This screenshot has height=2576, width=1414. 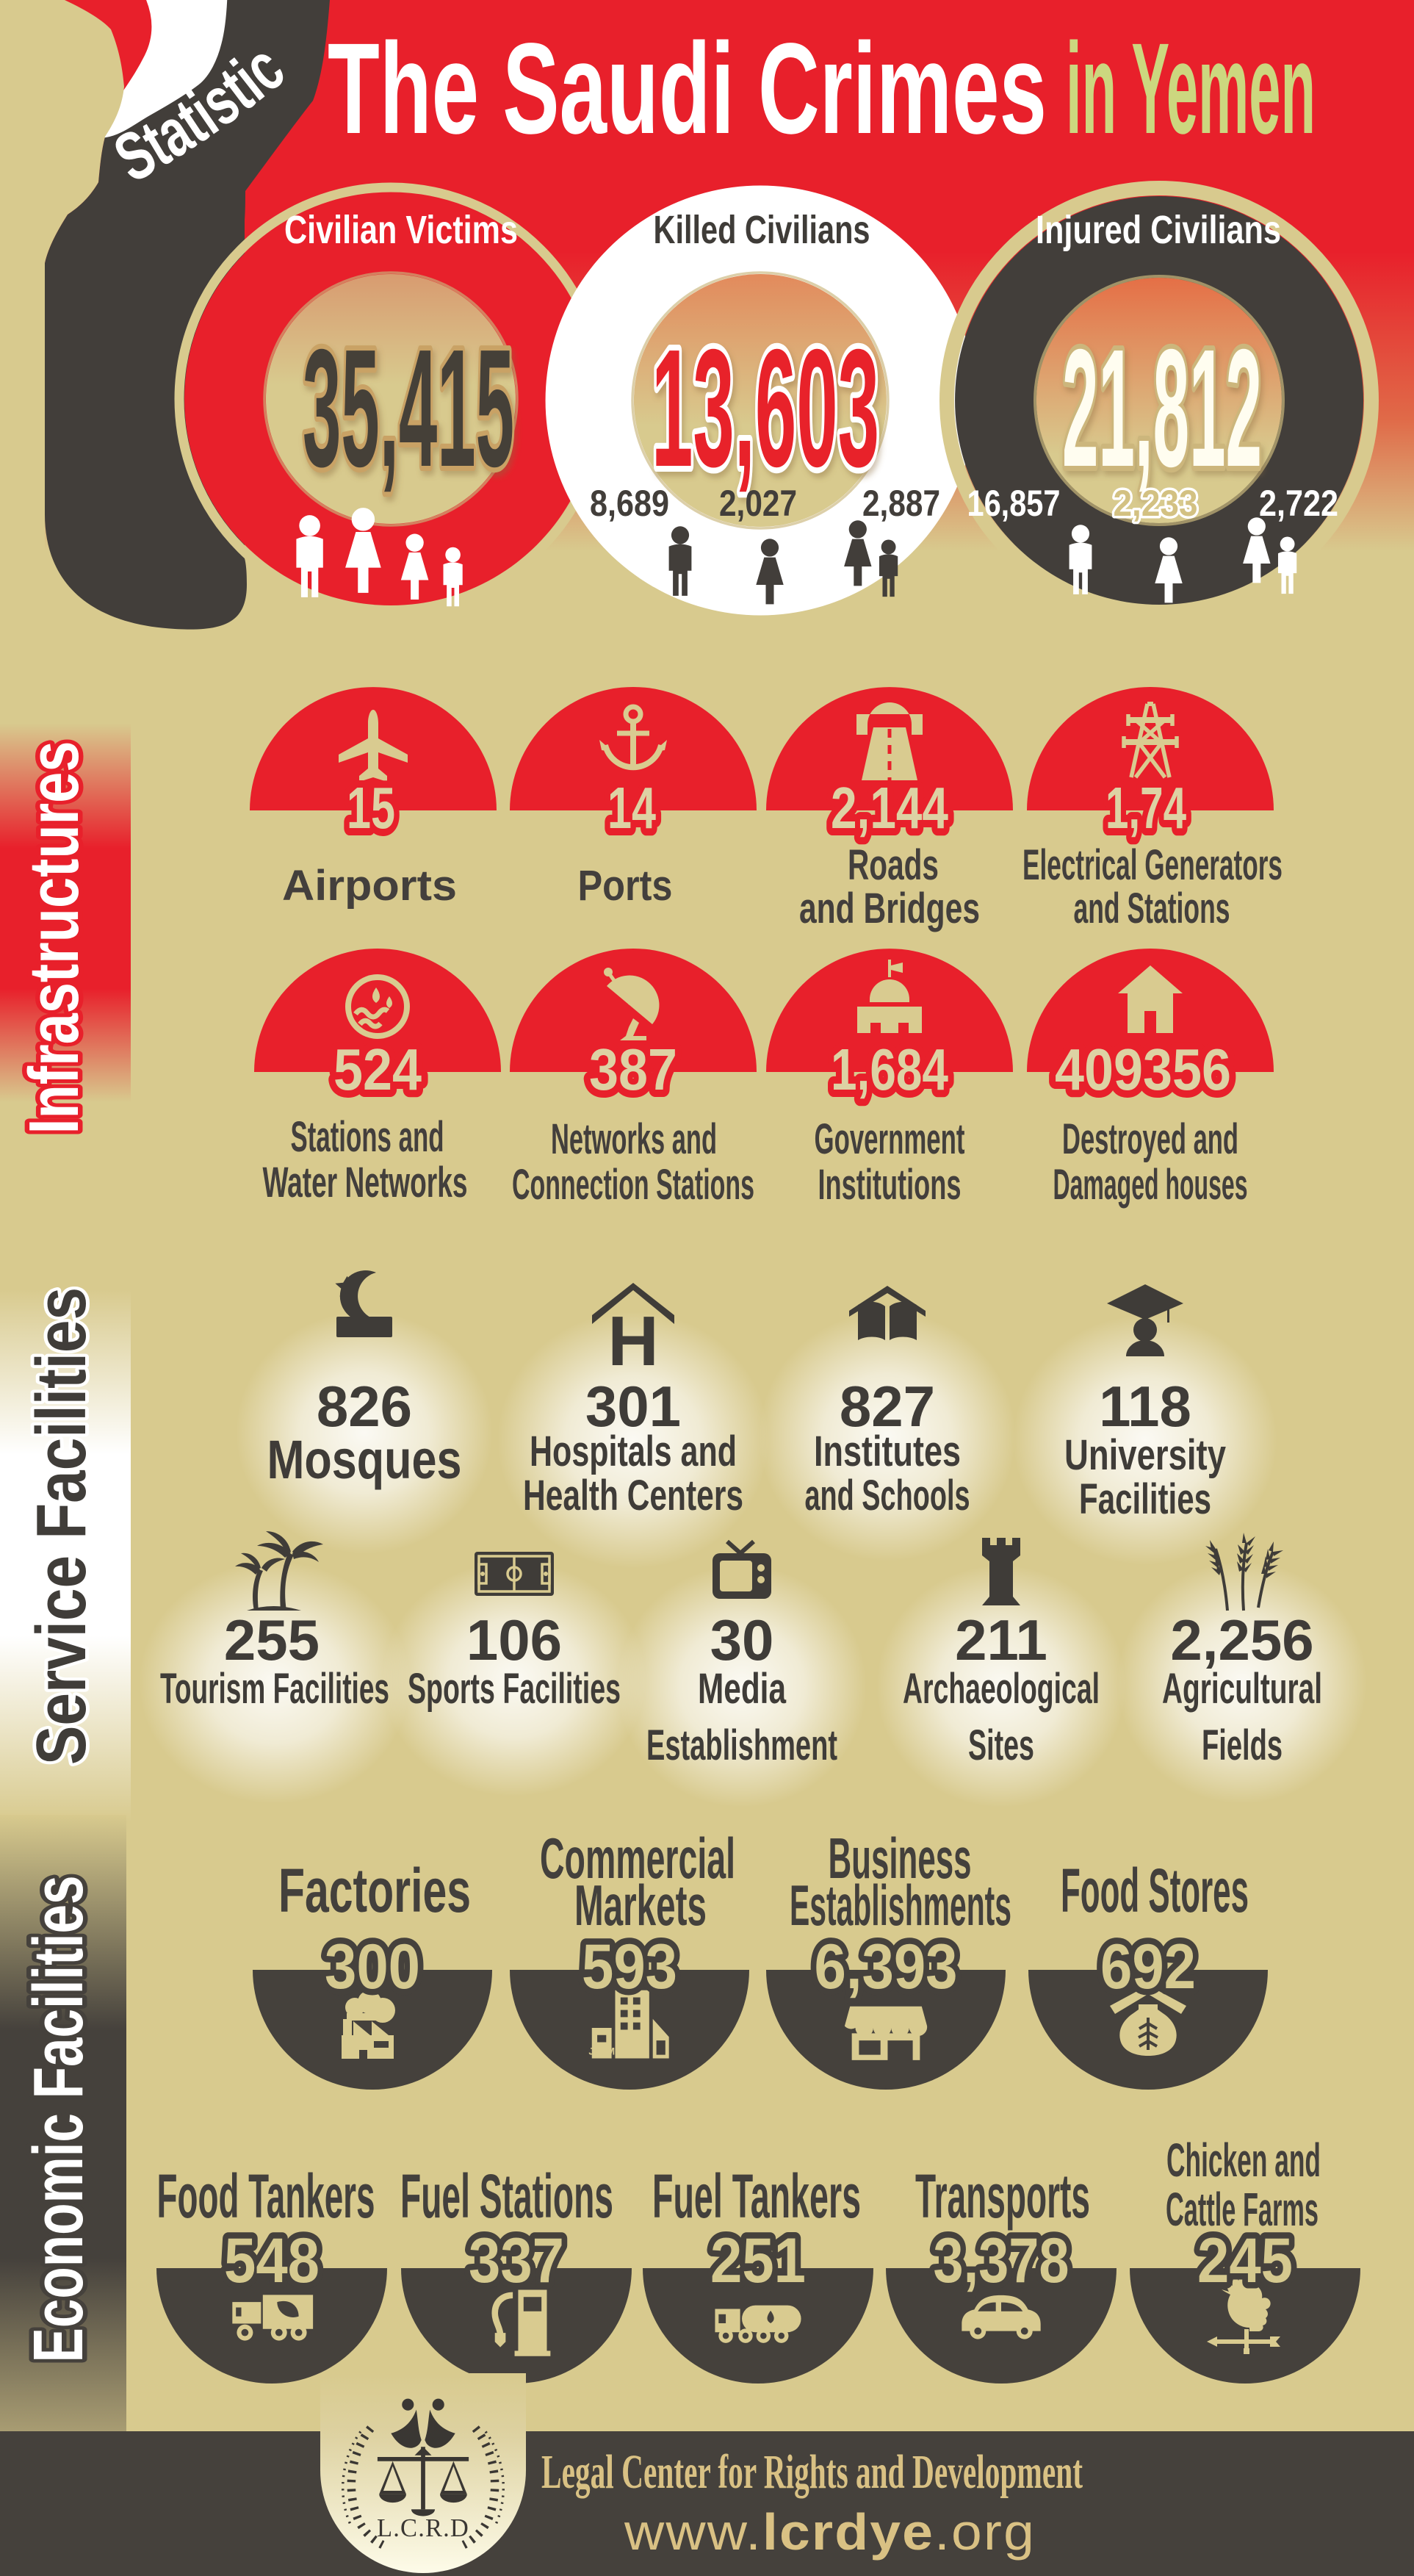 I want to click on svg-text: 245, so click(x=1245, y=2261).